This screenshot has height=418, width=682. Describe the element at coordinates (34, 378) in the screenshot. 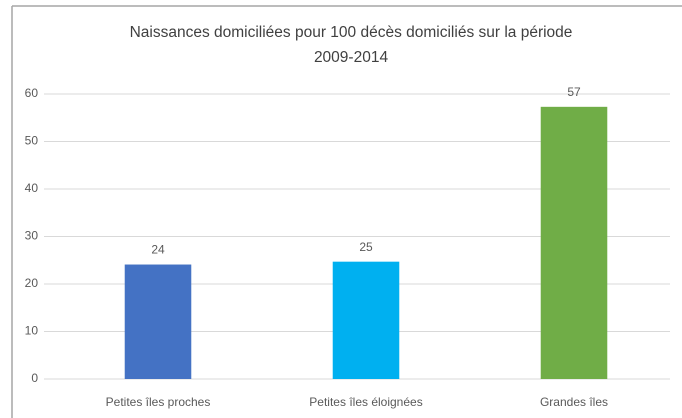

I see `y-tick-label: 0` at that location.